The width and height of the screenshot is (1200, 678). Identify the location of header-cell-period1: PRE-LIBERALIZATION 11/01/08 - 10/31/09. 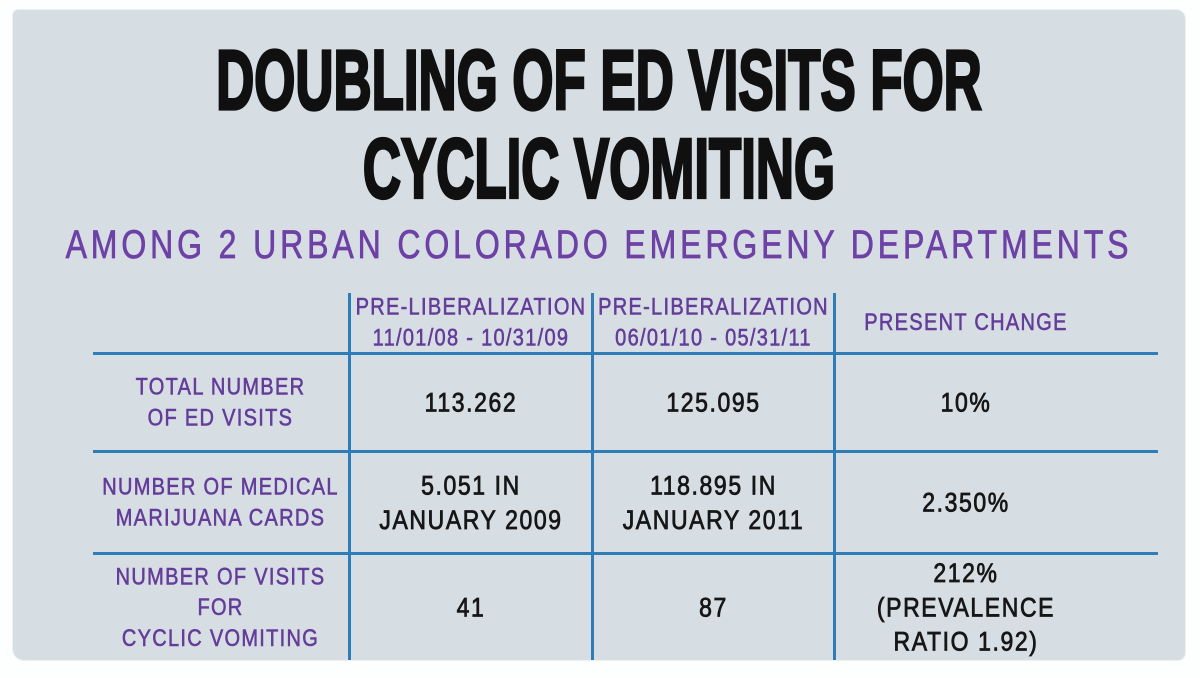
(469, 324).